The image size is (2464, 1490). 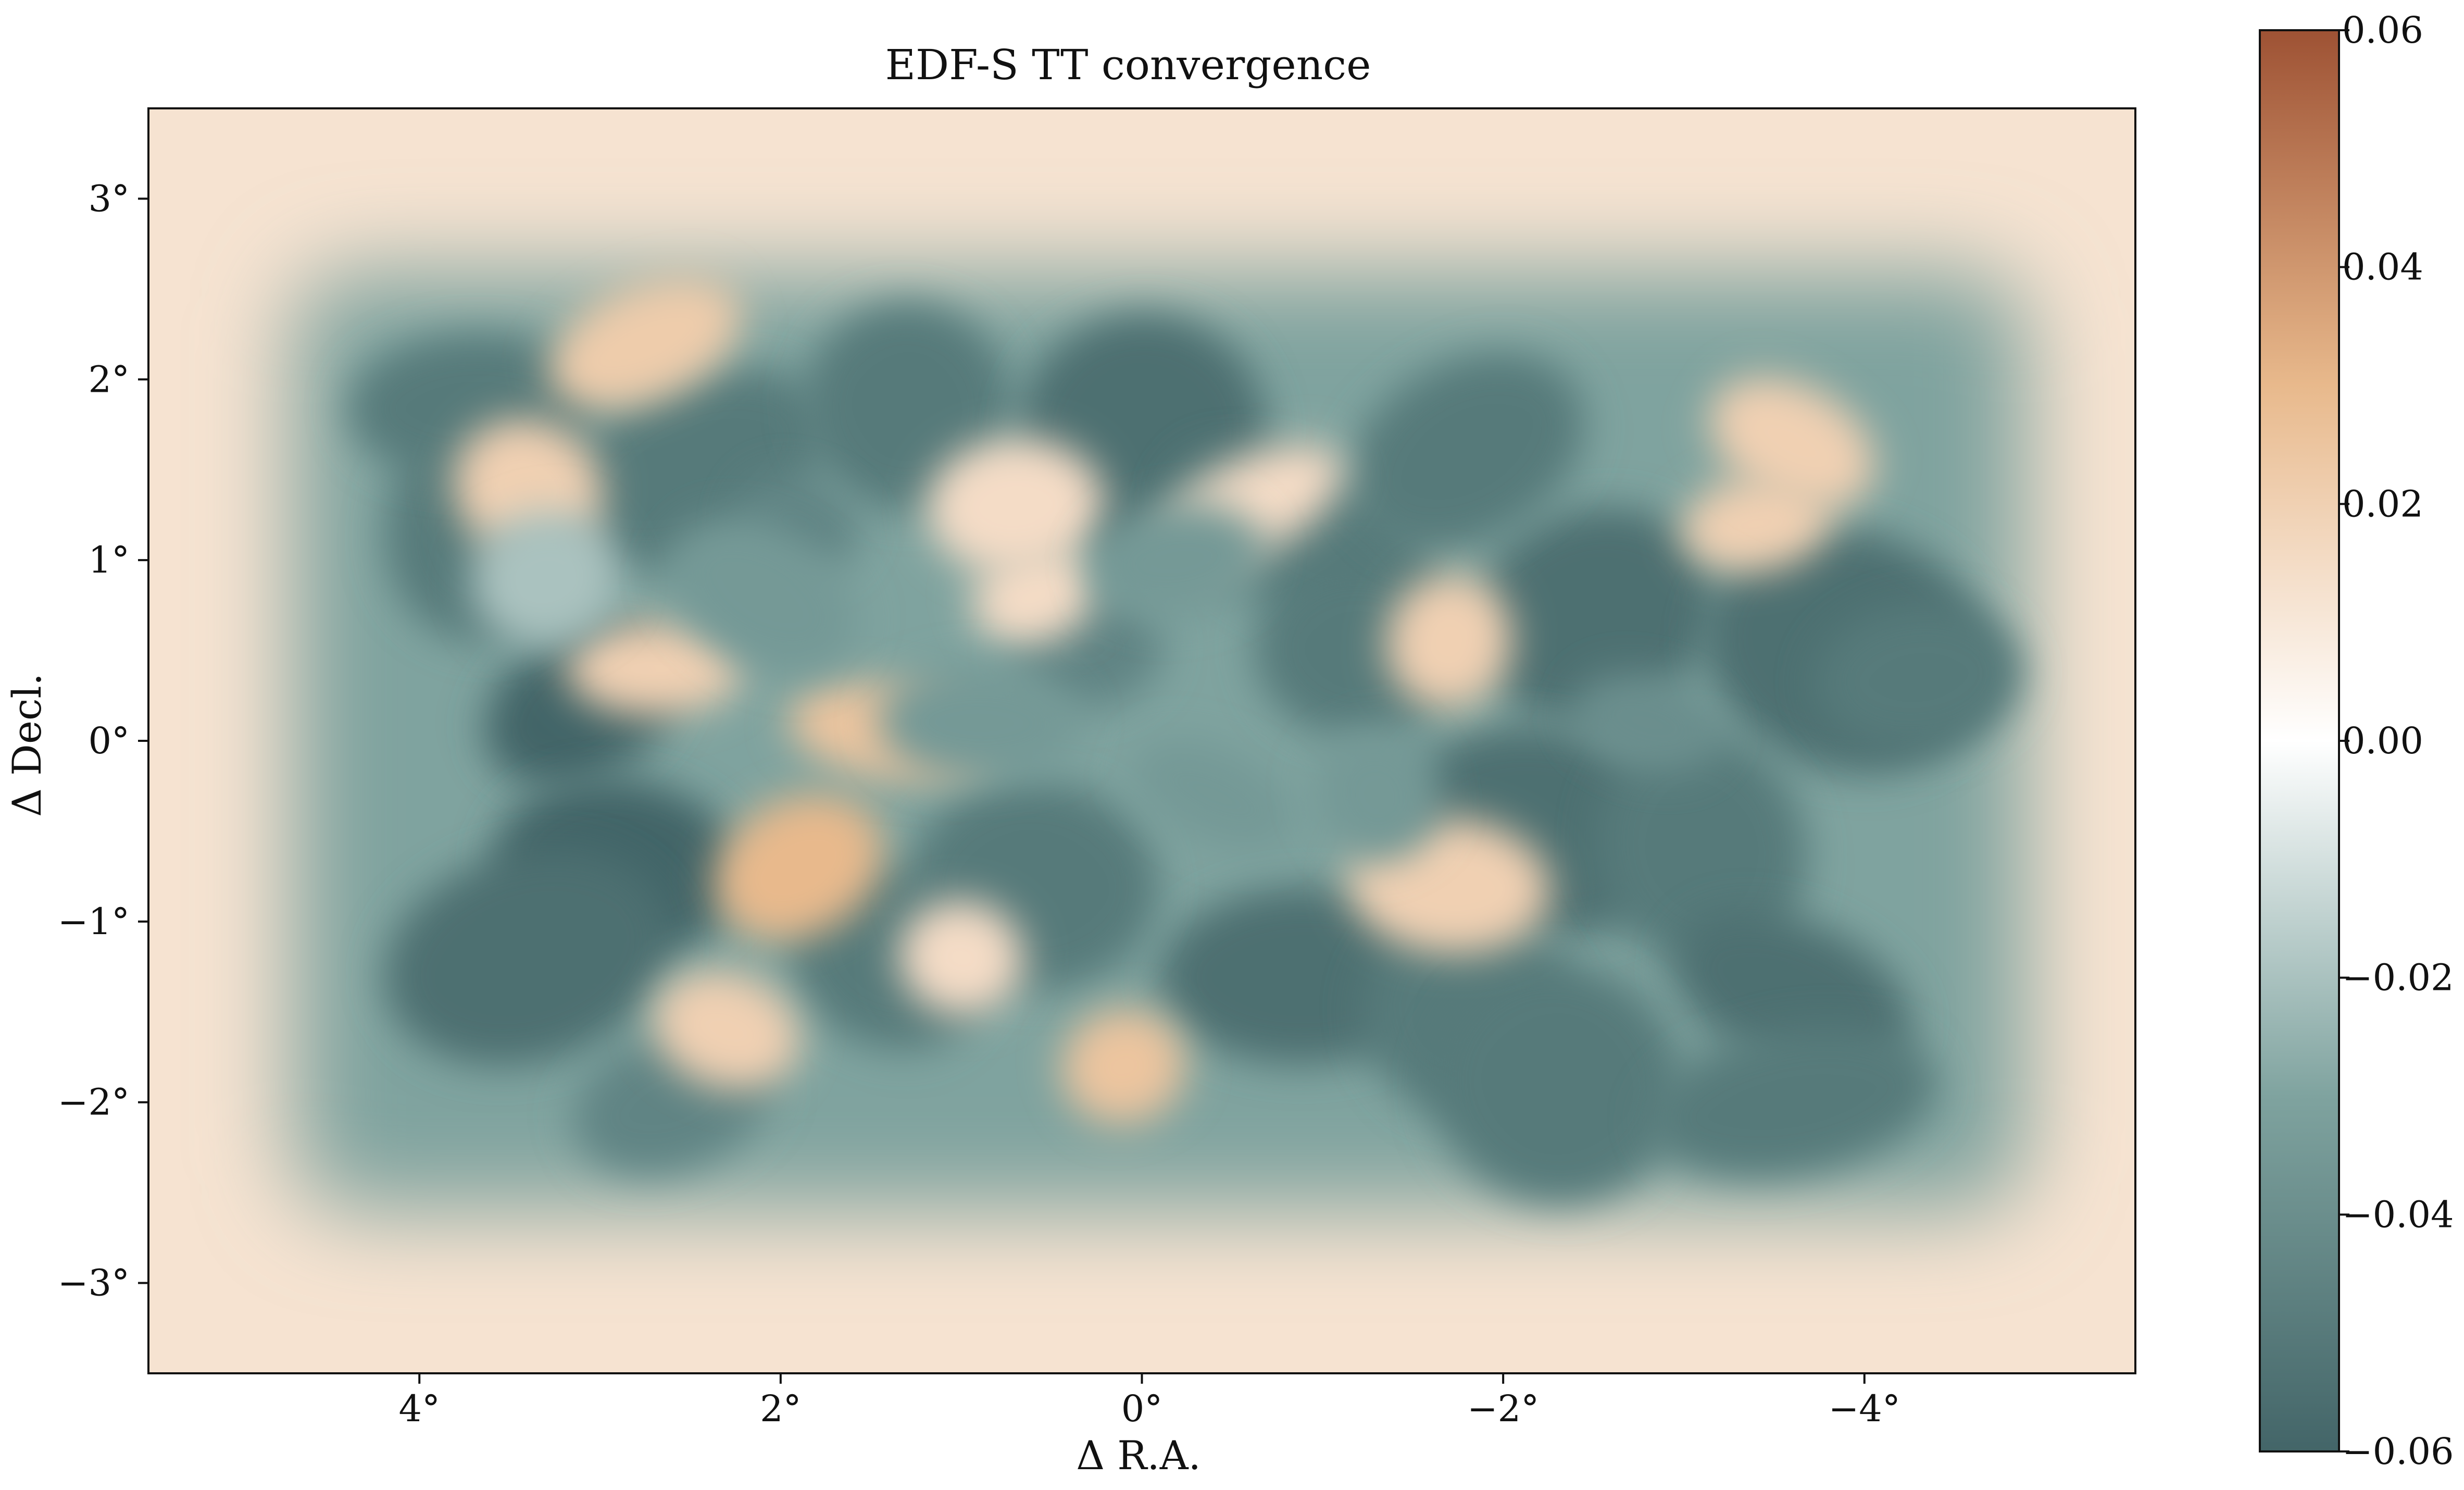 What do you see at coordinates (2382, 30) in the screenshot?
I see `colorbar-tick-label: 0.06` at bounding box center [2382, 30].